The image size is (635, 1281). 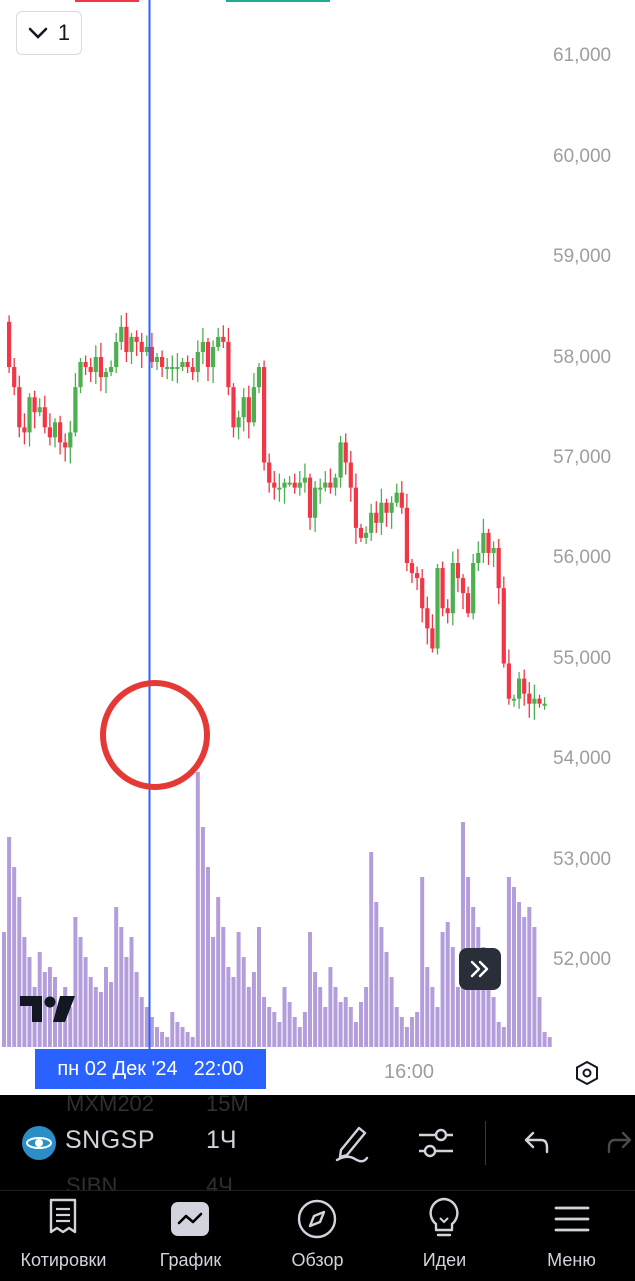 I want to click on ghost-interval: 15М, so click(x=227, y=1103).